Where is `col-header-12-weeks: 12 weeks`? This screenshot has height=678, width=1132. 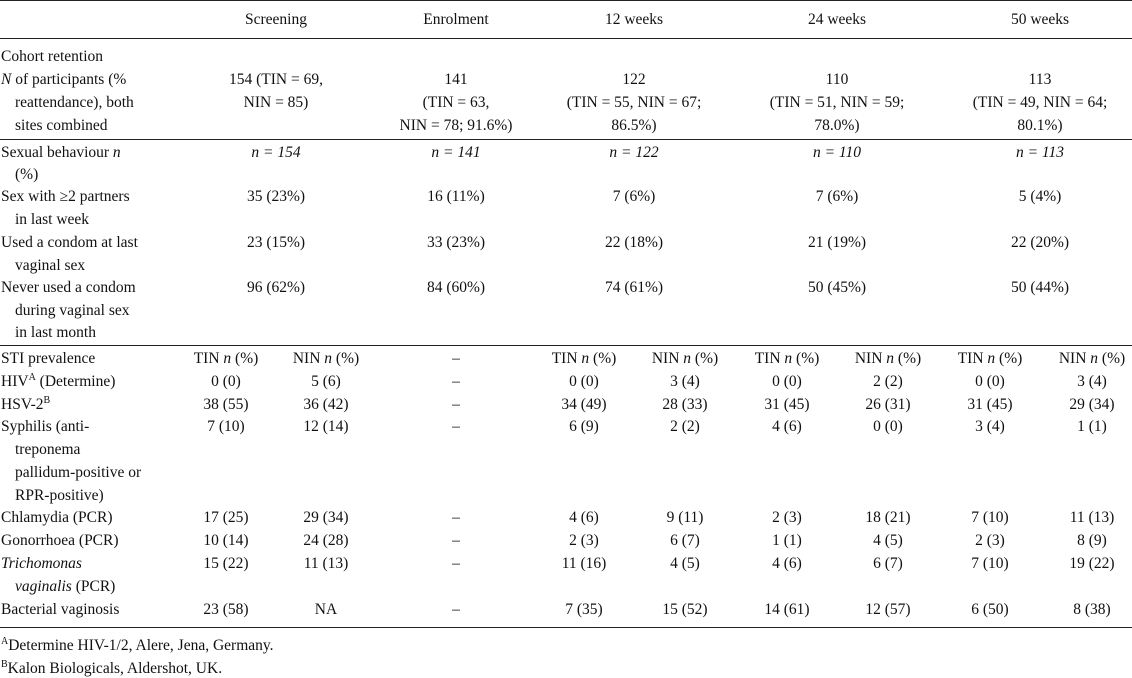 col-header-12-weeks: 12 weeks is located at coordinates (634, 19).